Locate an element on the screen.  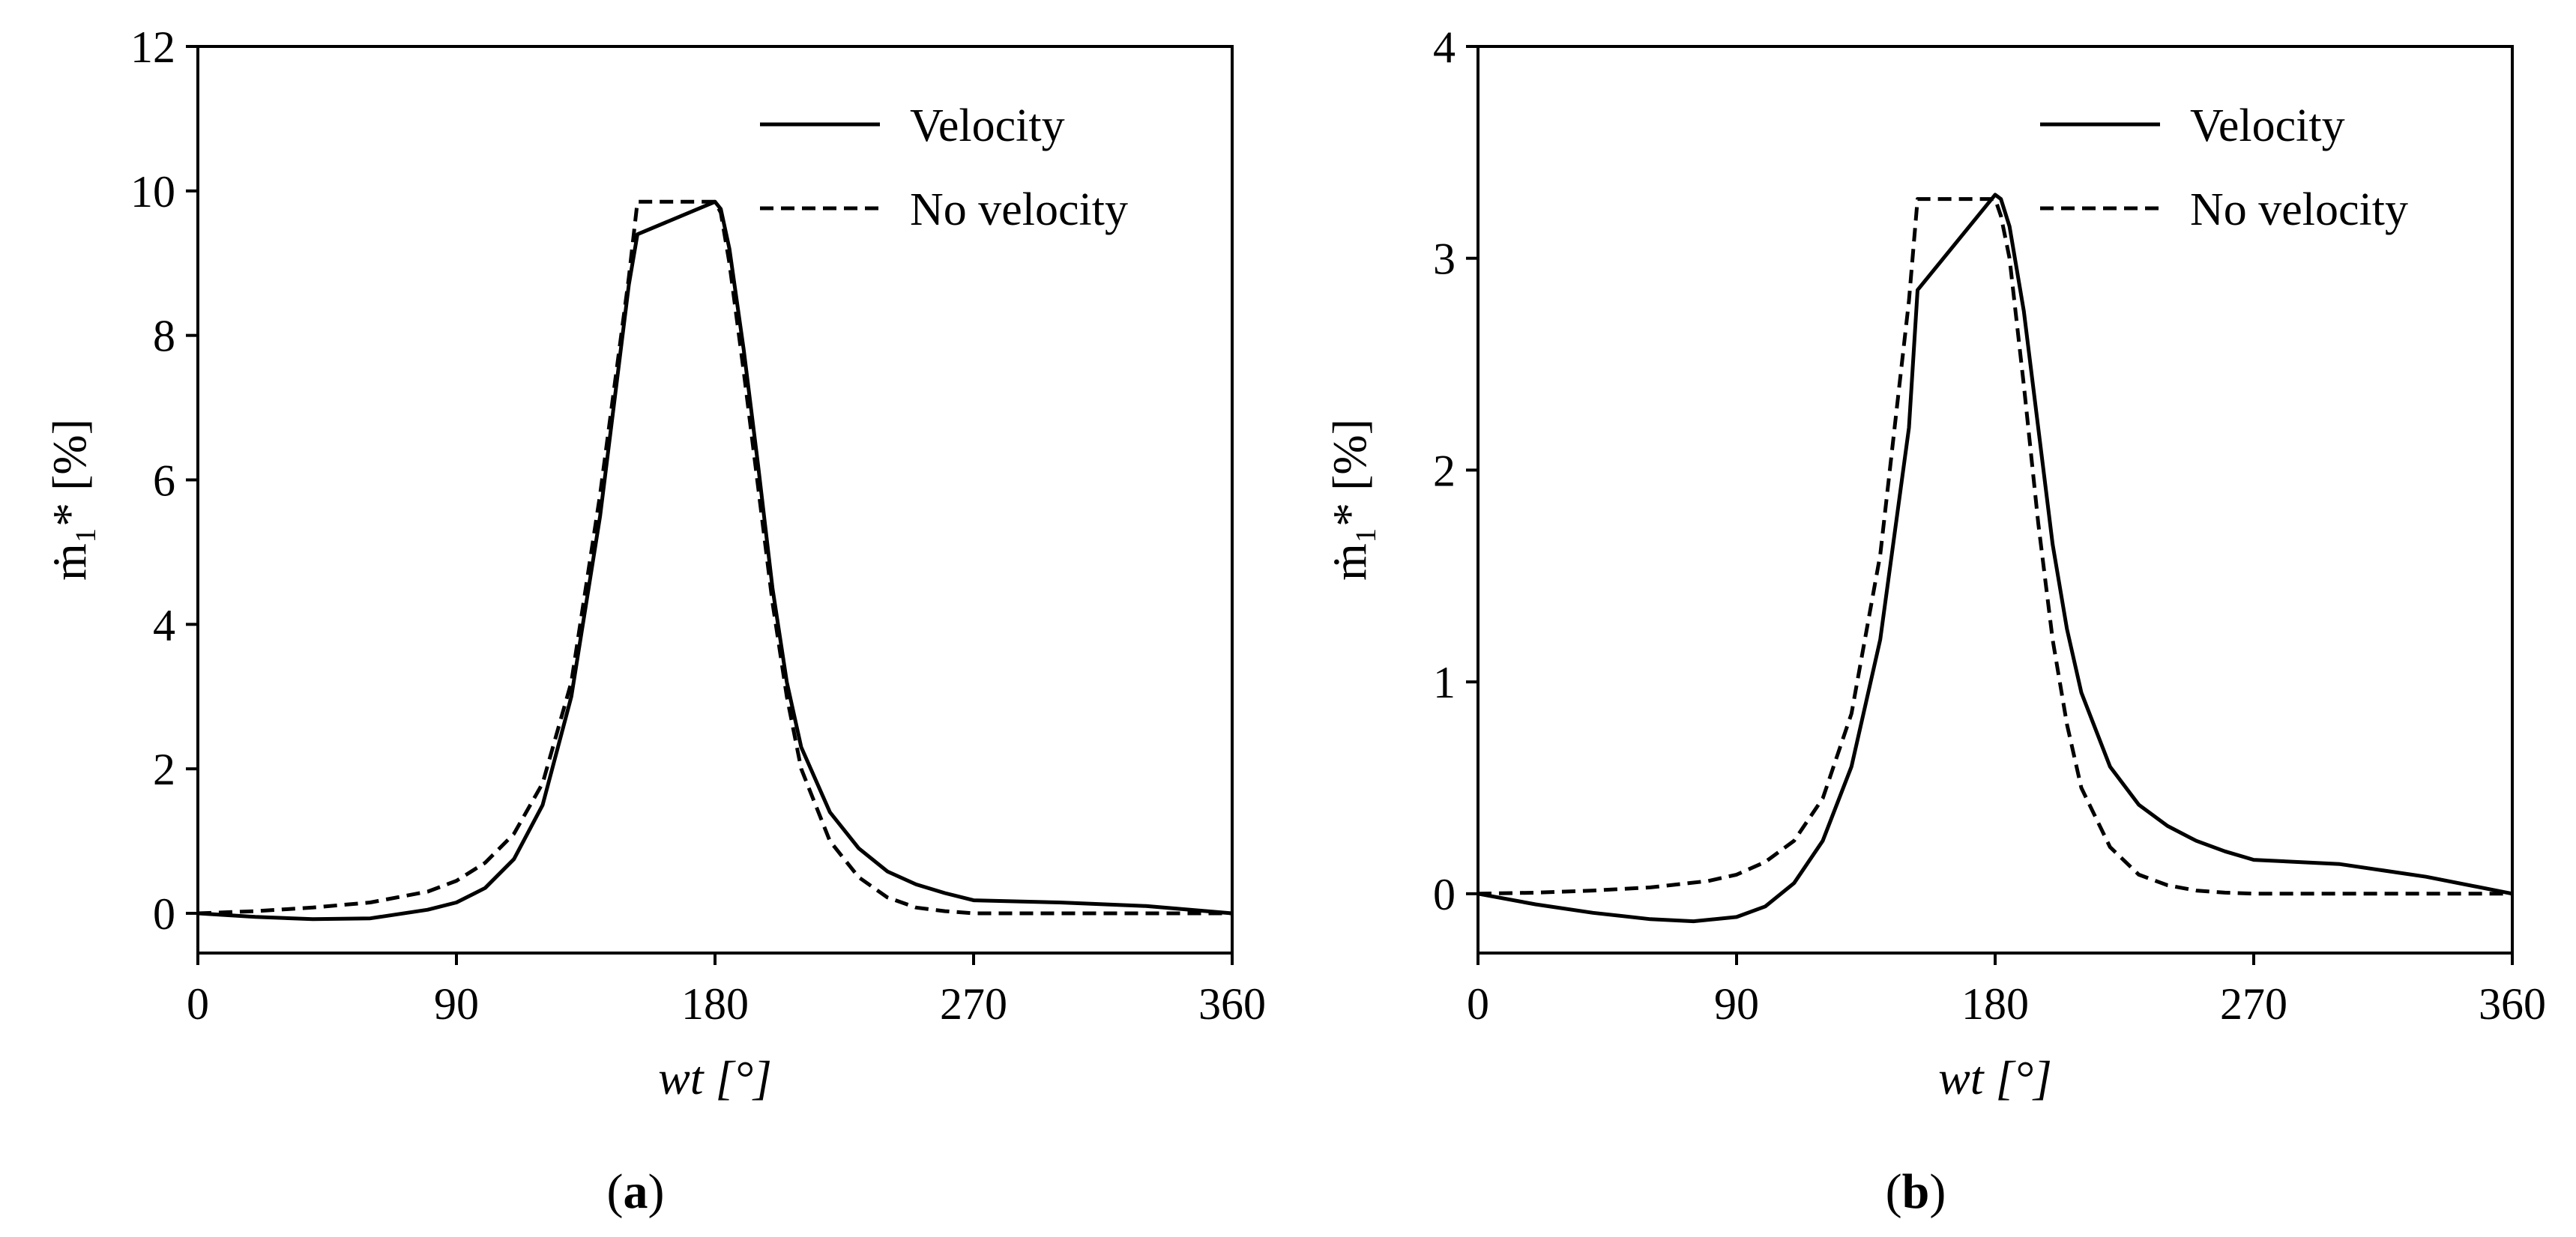
y-tick-label: 12 is located at coordinates (153, 47).